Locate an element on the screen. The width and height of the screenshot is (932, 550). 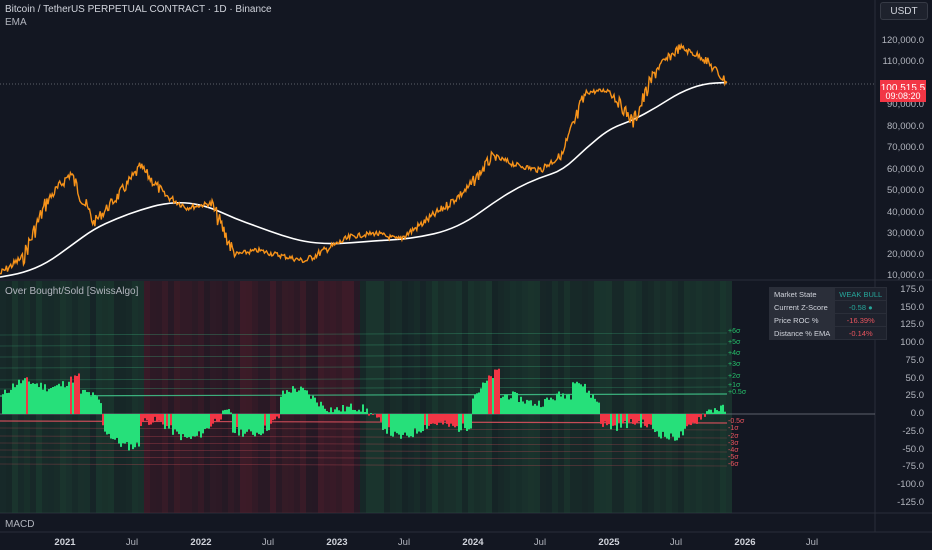
time-tick-label: Jul is located at coordinates (132, 542).